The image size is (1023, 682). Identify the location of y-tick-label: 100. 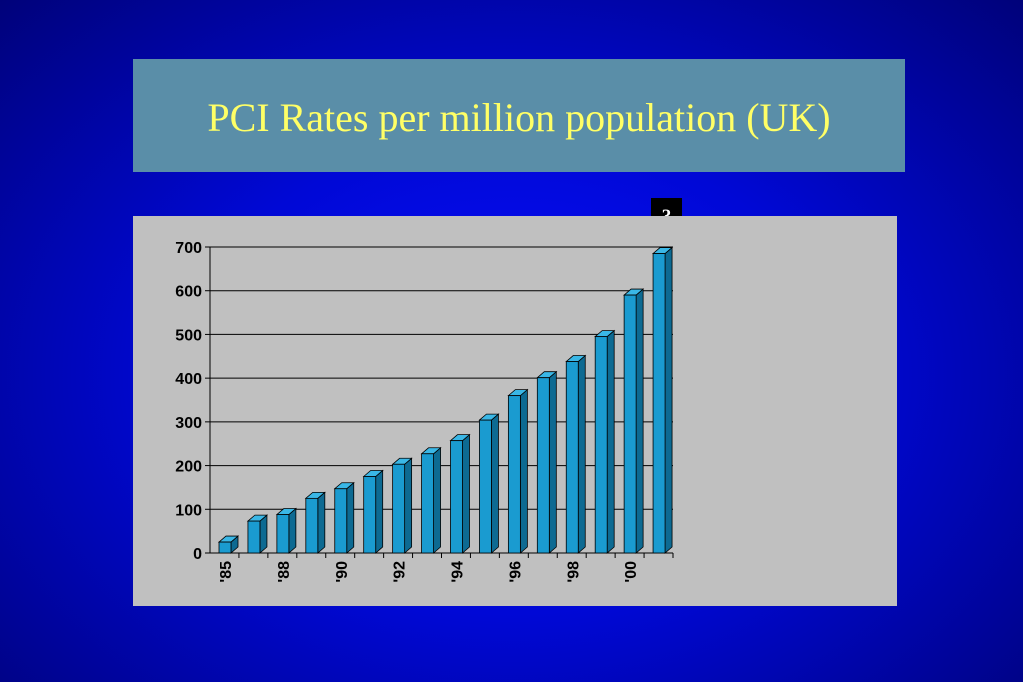
(188, 510).